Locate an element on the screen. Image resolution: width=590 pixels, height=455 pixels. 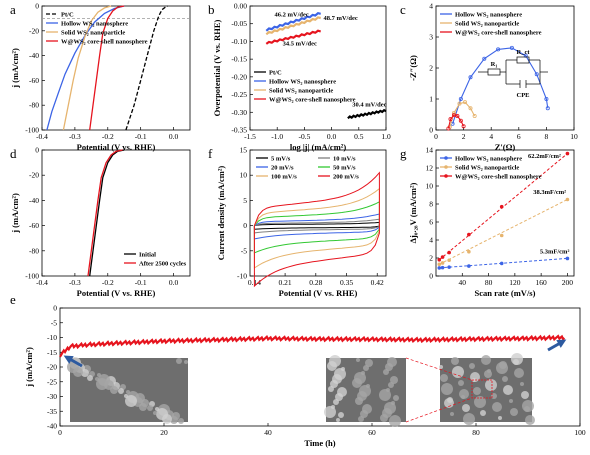
x-tick-label: -0.4 is located at coordinates (42, 136).